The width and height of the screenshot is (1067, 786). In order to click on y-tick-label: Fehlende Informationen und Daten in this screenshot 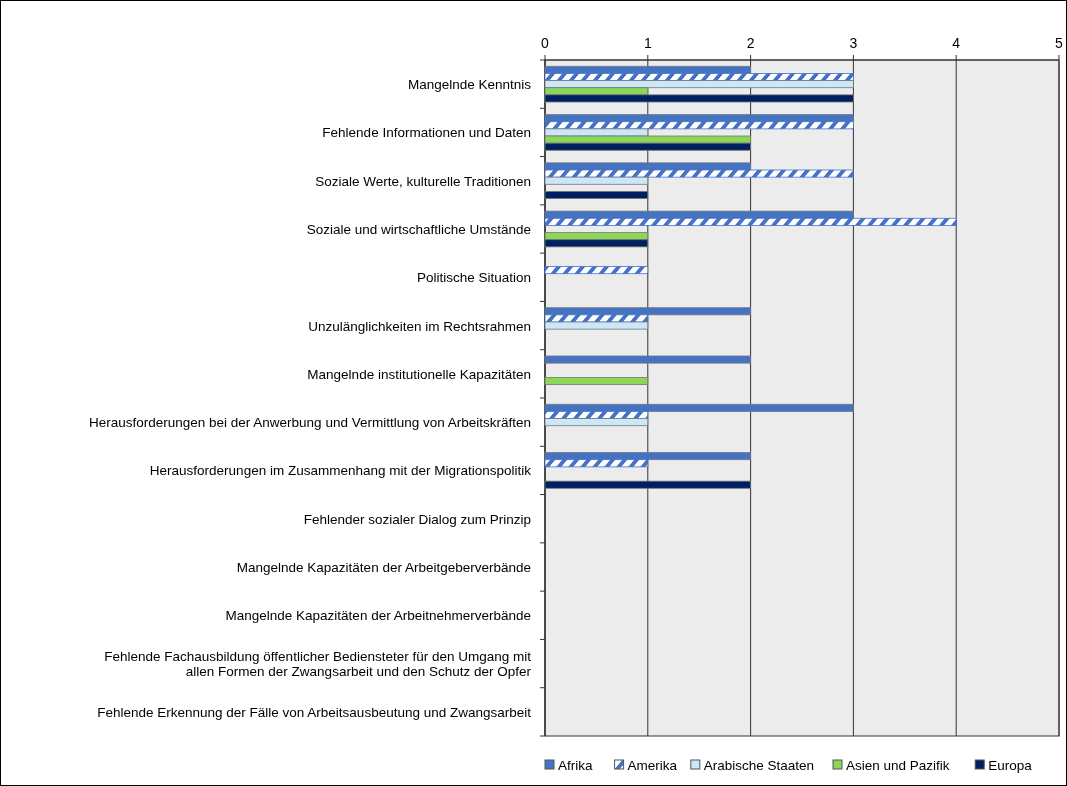, I will do `click(426, 133)`.